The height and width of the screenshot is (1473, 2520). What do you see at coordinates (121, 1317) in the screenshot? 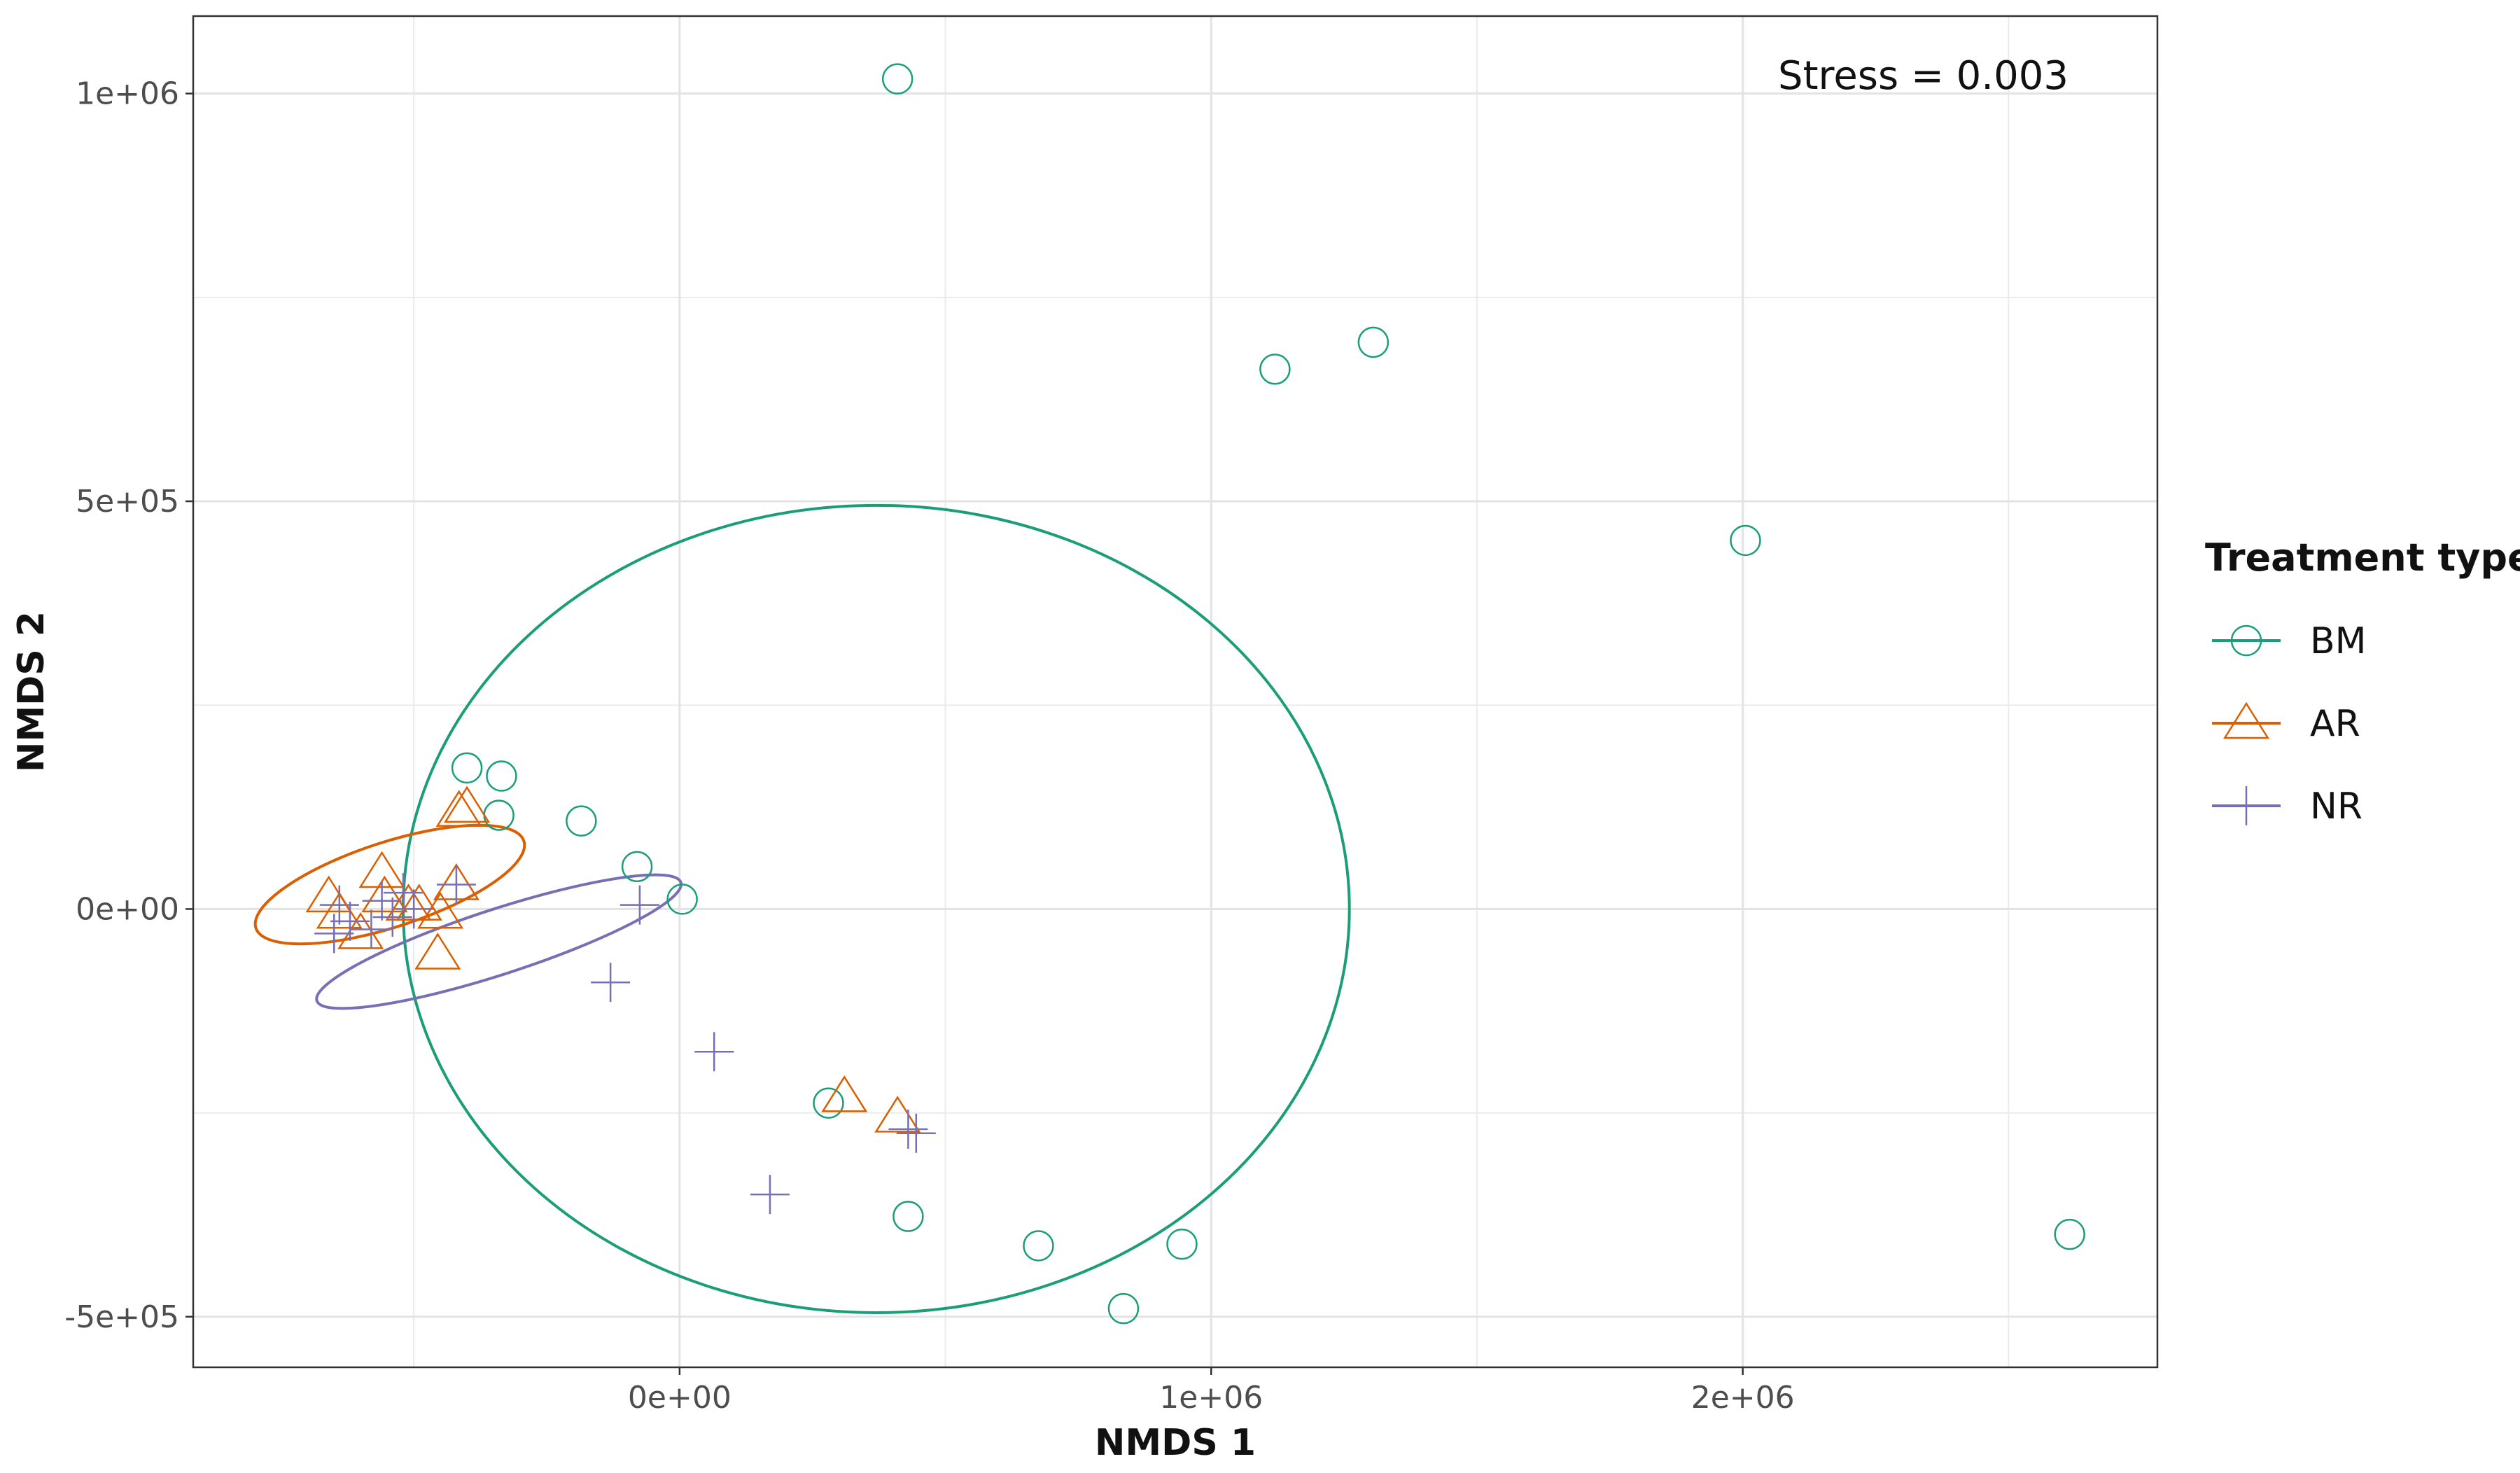
I see `y-tick-label: -5e+05` at bounding box center [121, 1317].